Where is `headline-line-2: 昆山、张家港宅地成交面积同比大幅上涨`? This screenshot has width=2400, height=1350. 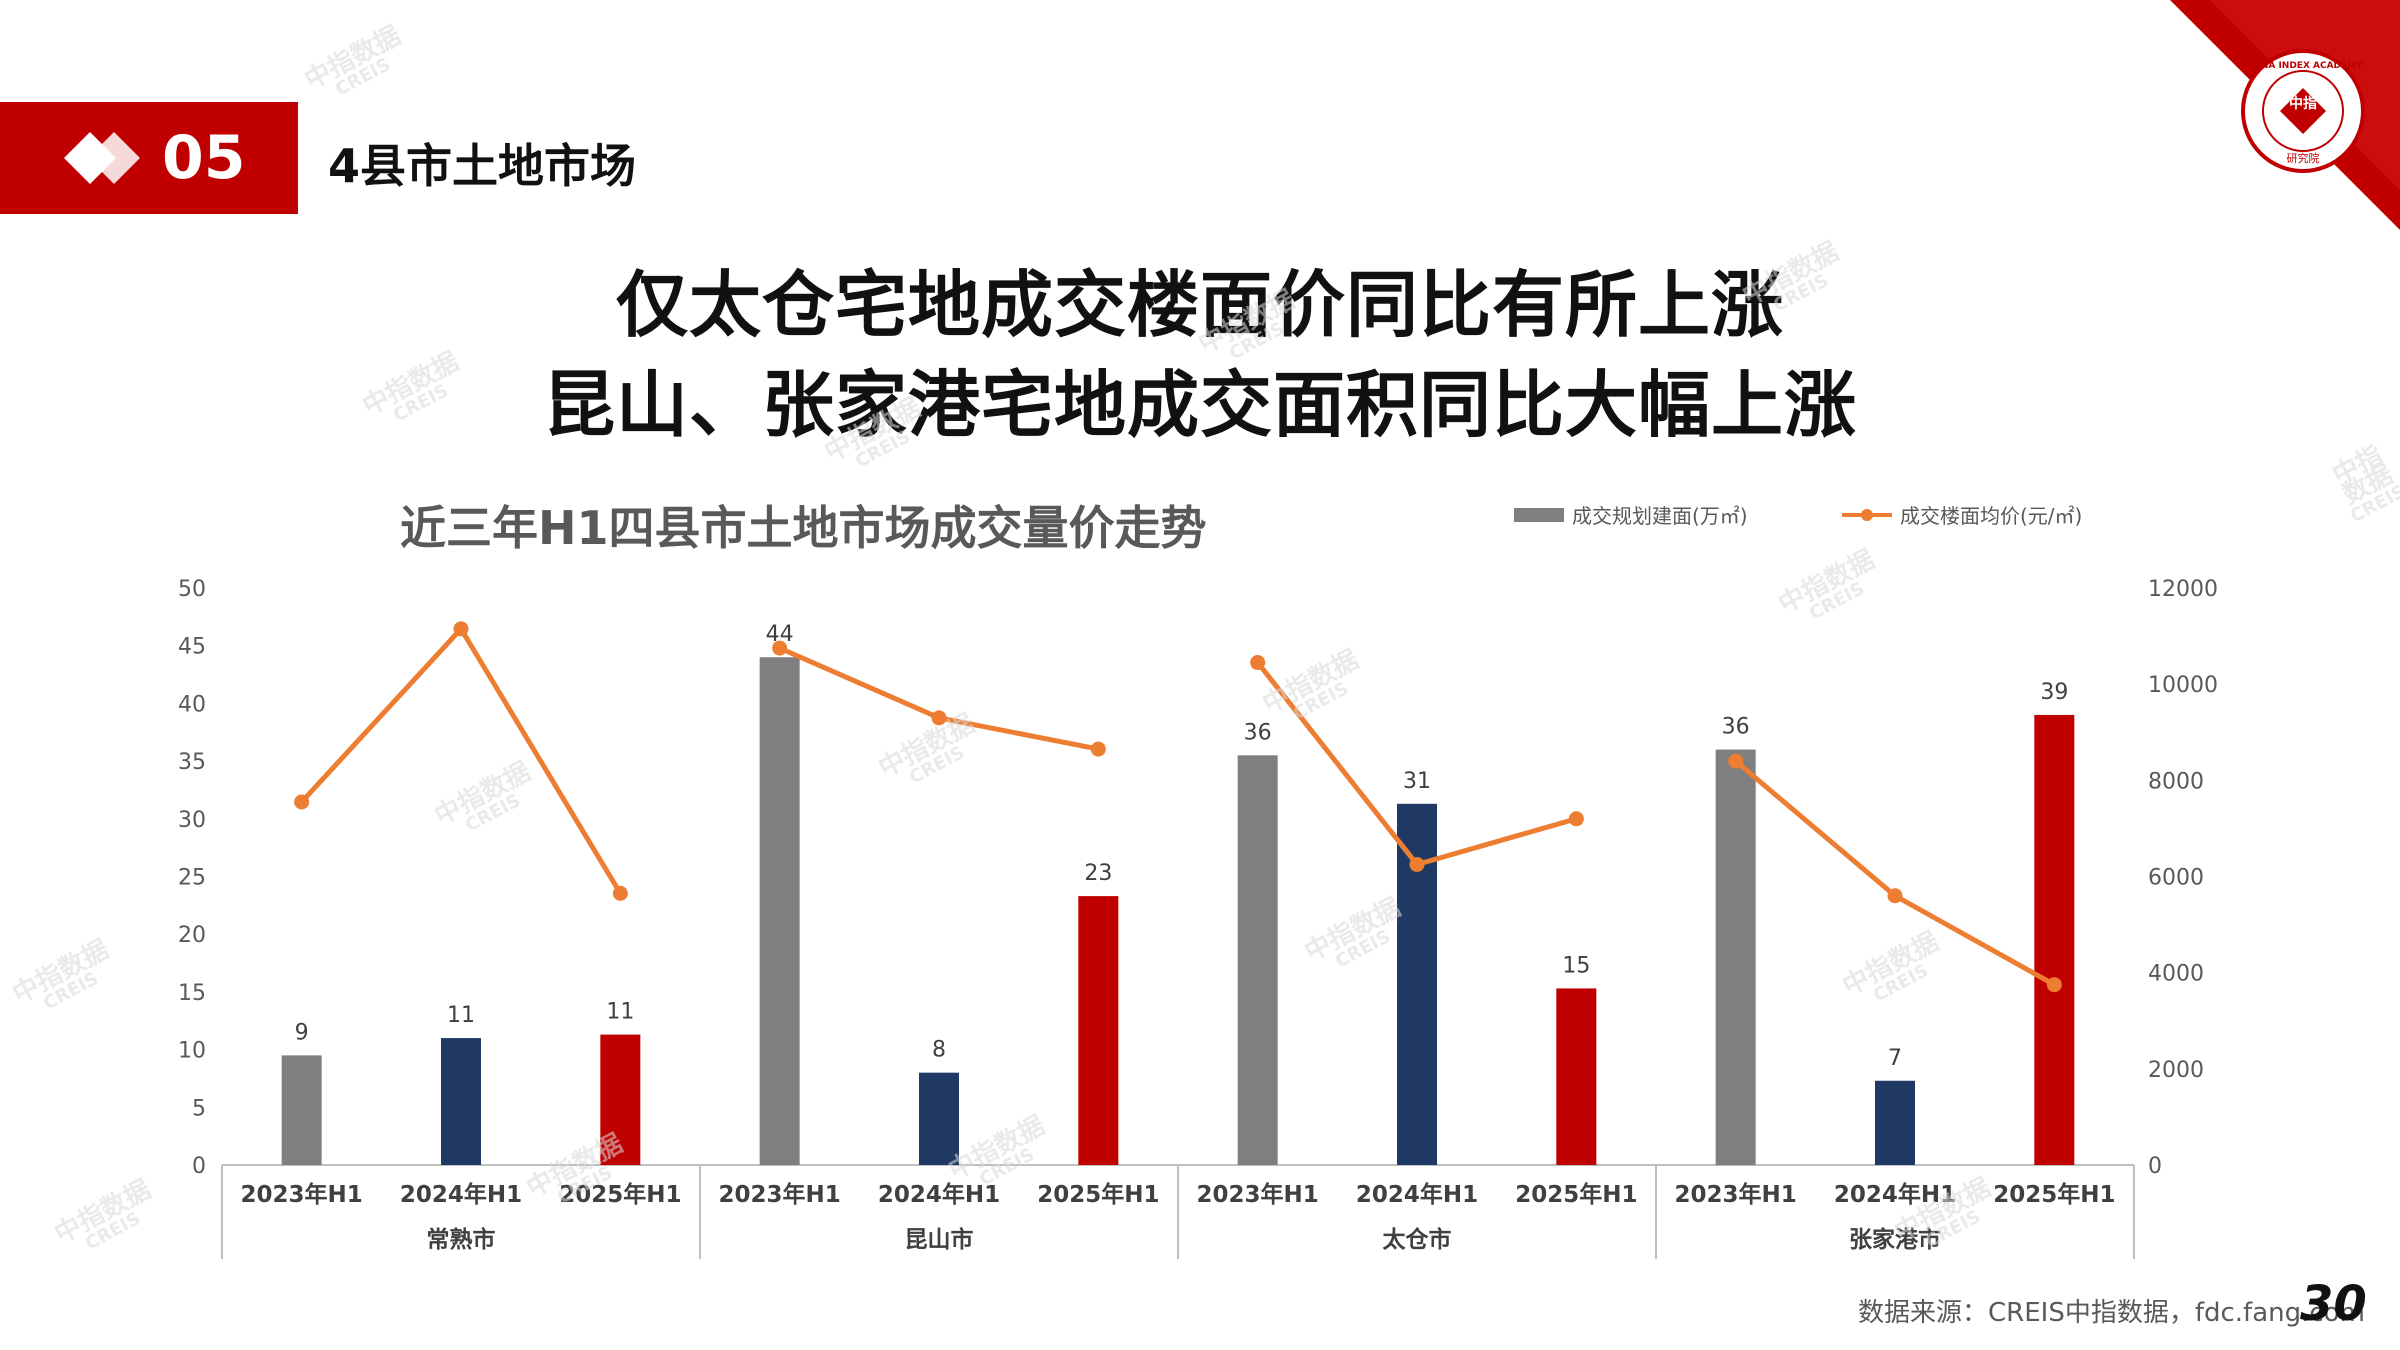 headline-line-2: 昆山、张家港宅地成交面积同比大幅上涨 is located at coordinates (1199, 405).